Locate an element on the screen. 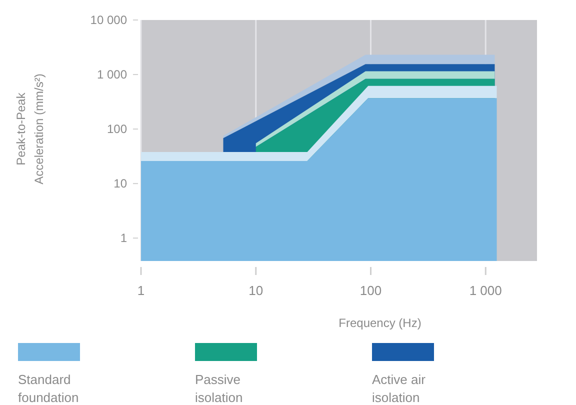 The width and height of the screenshot is (576, 405). y-tick-label: 100 is located at coordinates (117, 129).